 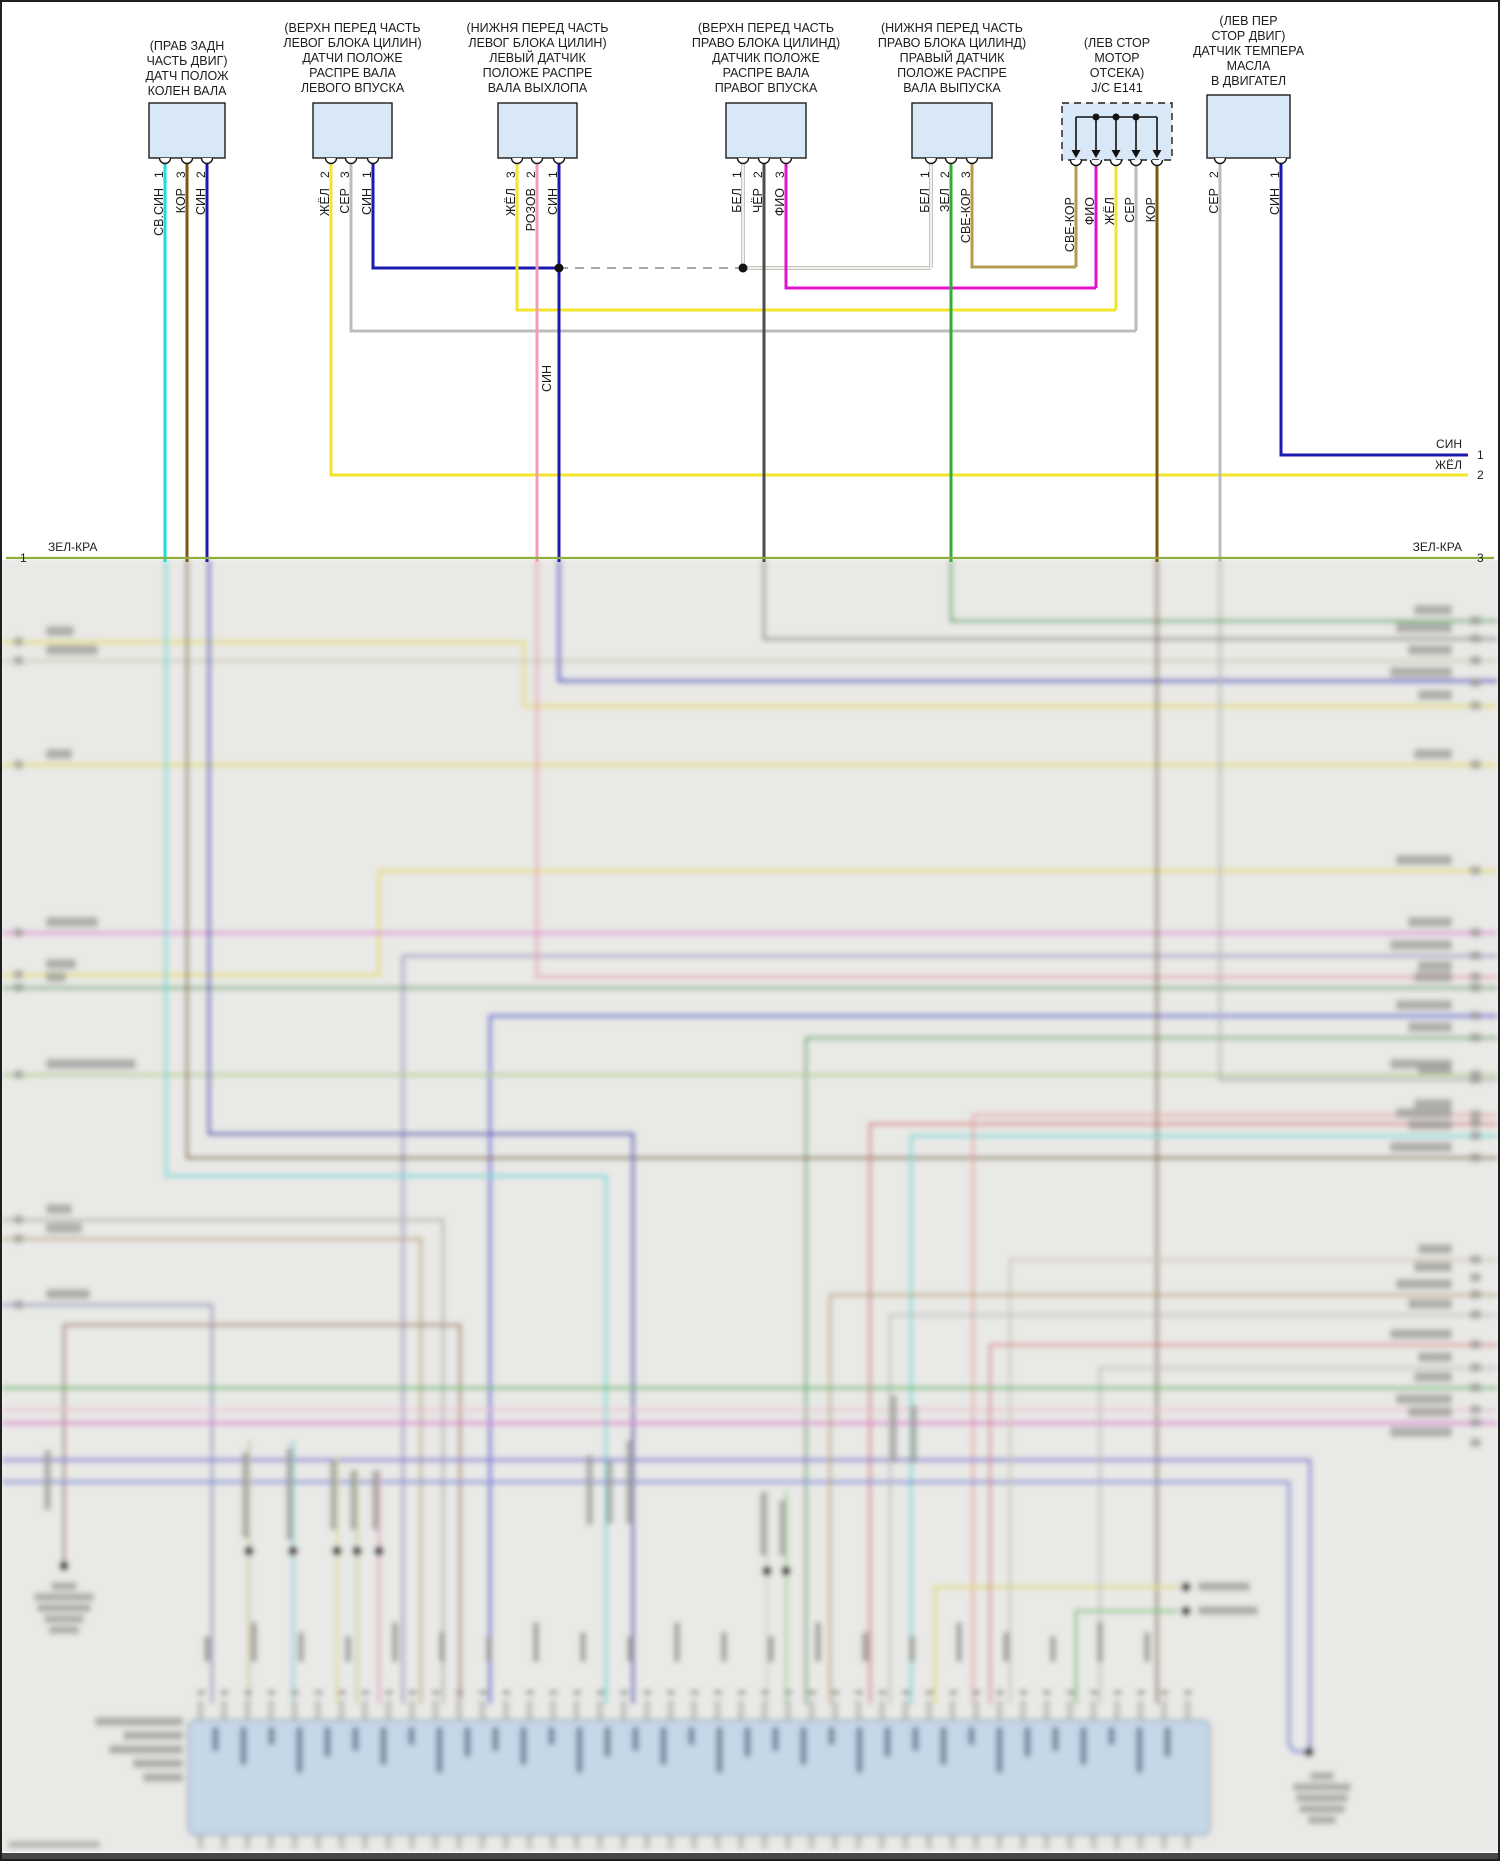 What do you see at coordinates (952, 43) in the screenshot?
I see `connector-label-line: ПРАВО БЛОКА ЦИЛИНД)` at bounding box center [952, 43].